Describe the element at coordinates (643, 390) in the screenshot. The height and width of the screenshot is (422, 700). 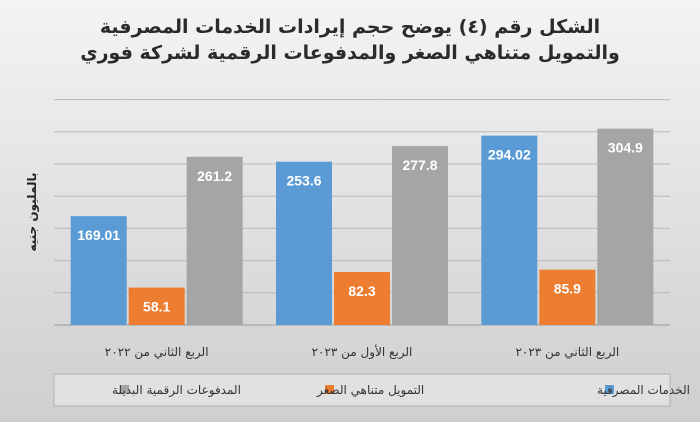
I see `legend-label: الخدمات المصرفية` at that location.